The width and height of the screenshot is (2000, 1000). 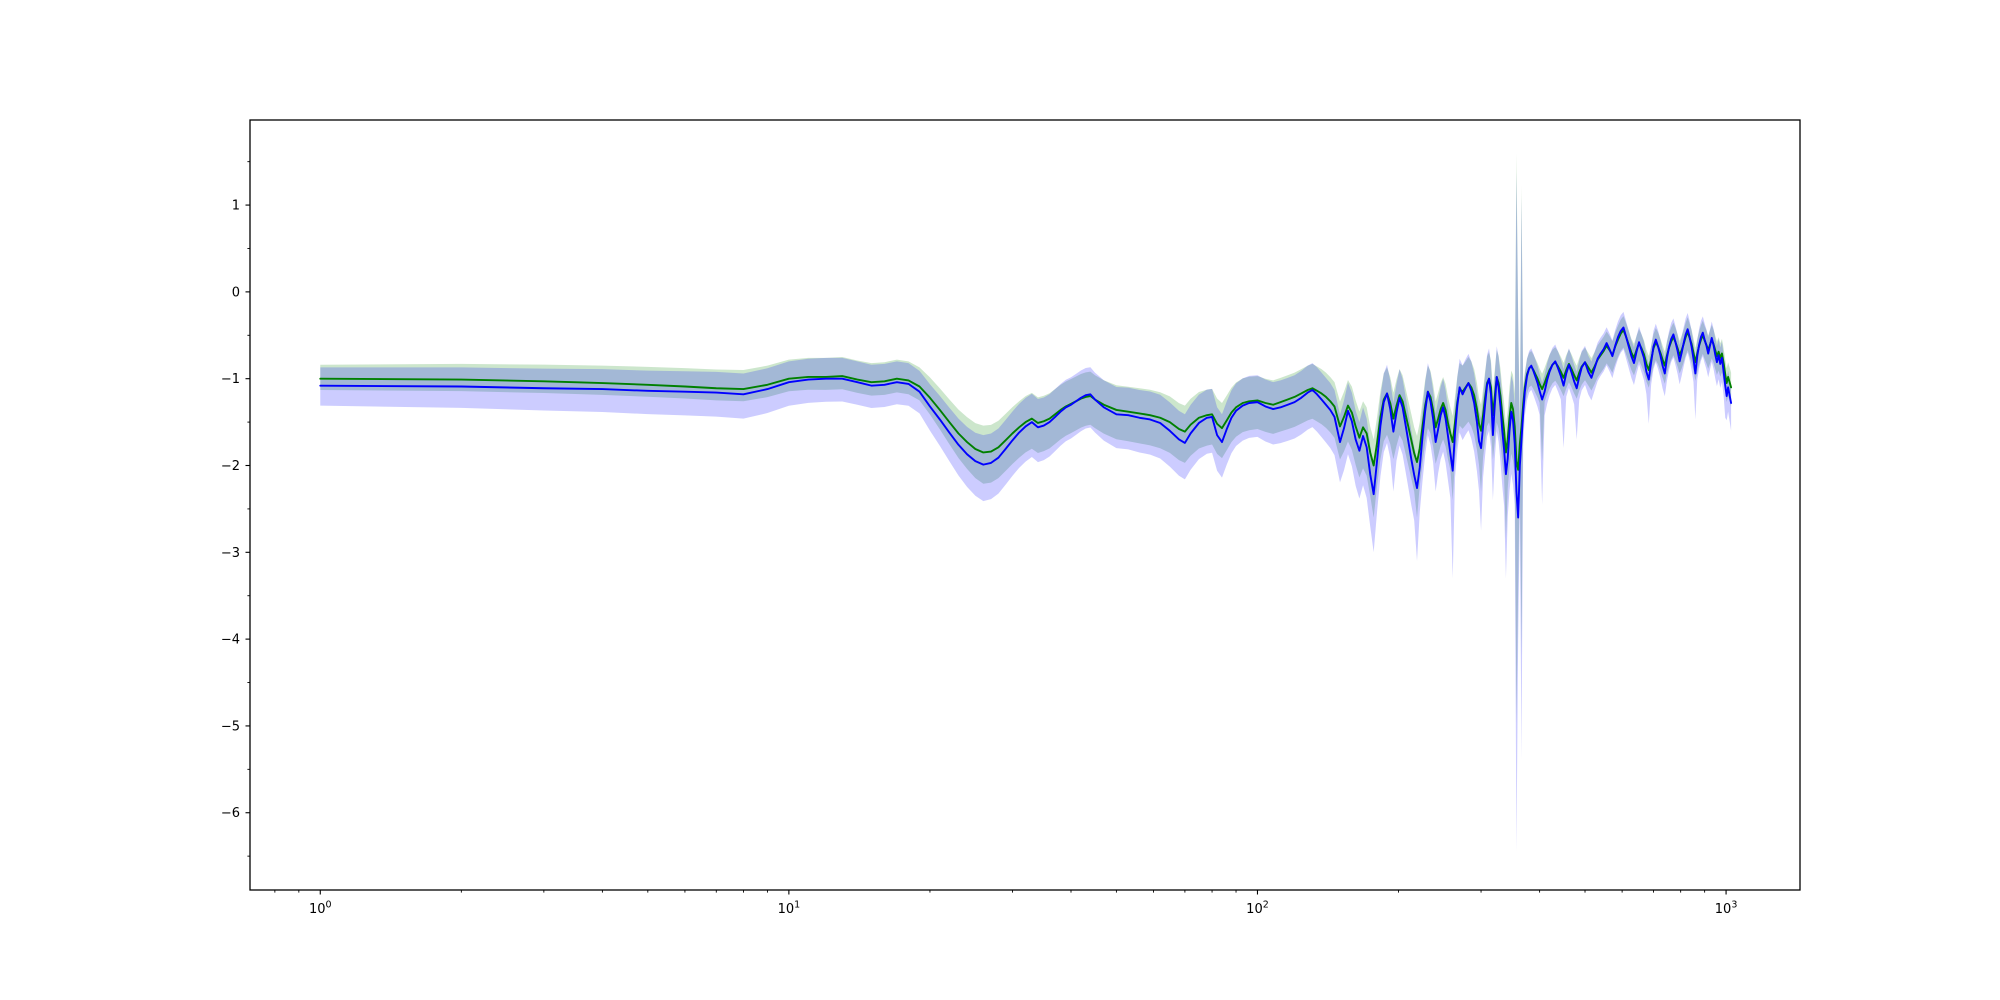 I want to click on y-tick-label: −2, so click(x=230, y=466).